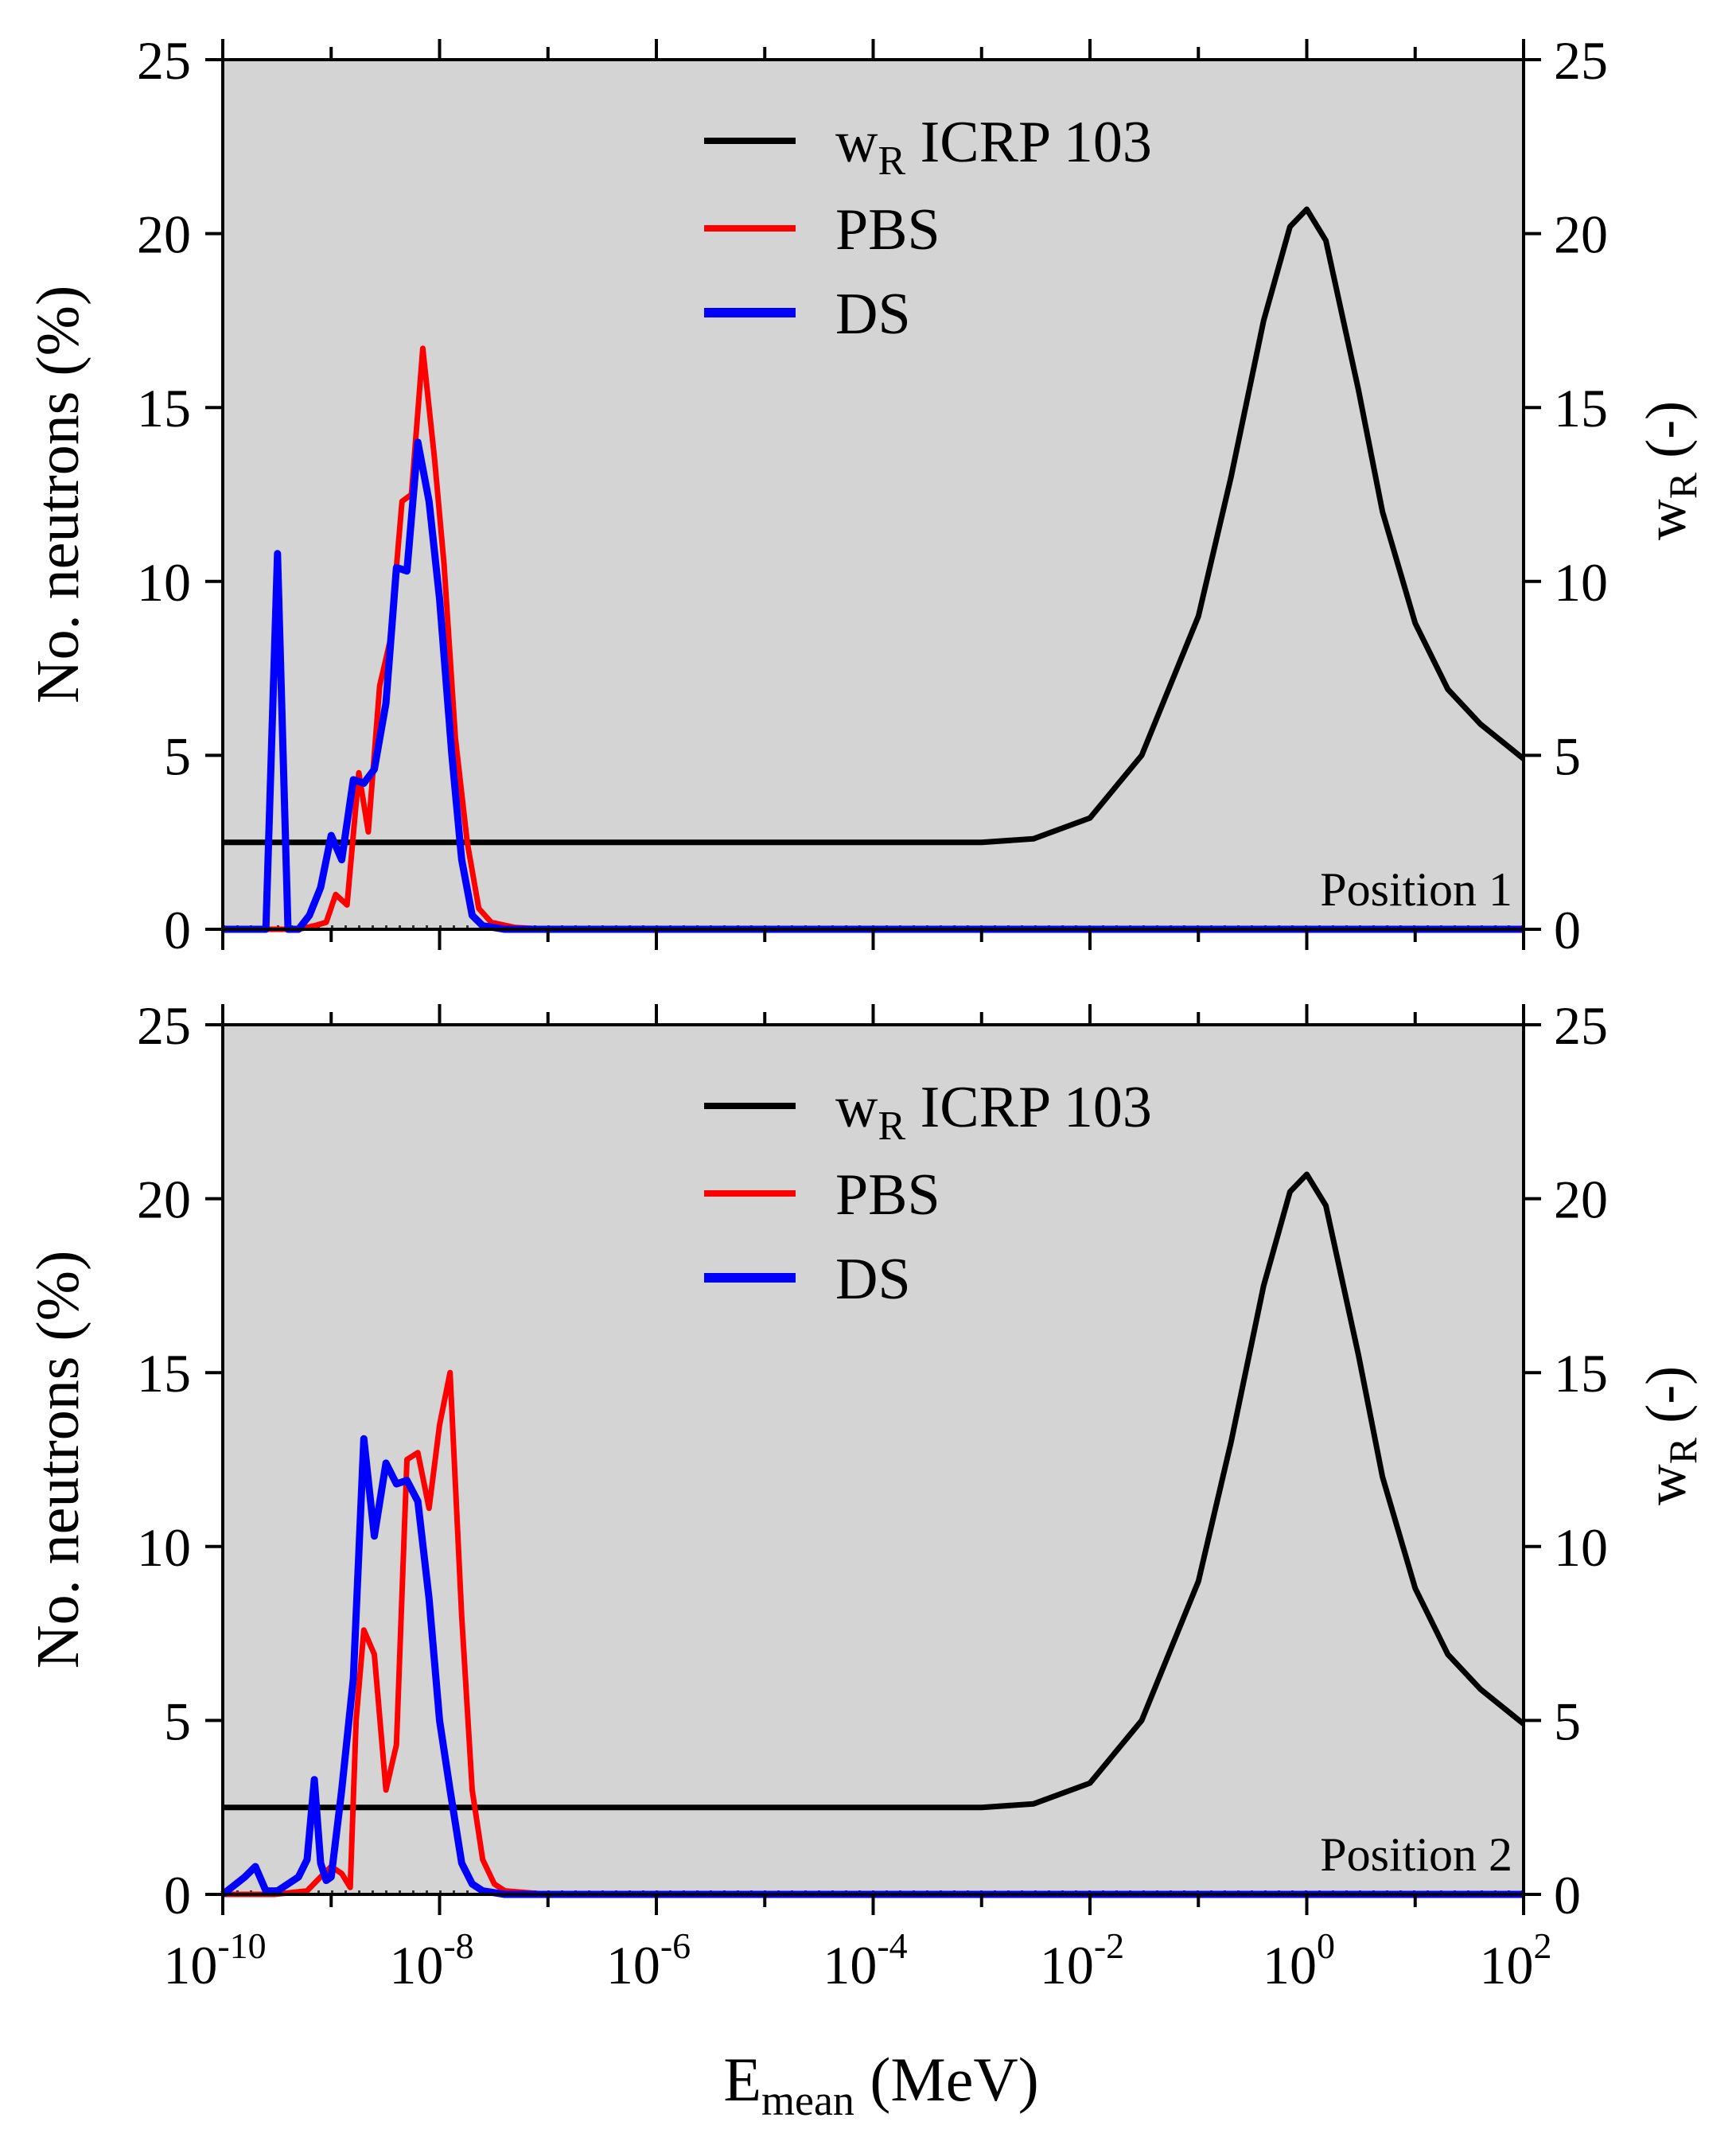 The height and width of the screenshot is (2145, 1736). Describe the element at coordinates (1109, 1945) in the screenshot. I see `x-tick-exp: -2` at that location.